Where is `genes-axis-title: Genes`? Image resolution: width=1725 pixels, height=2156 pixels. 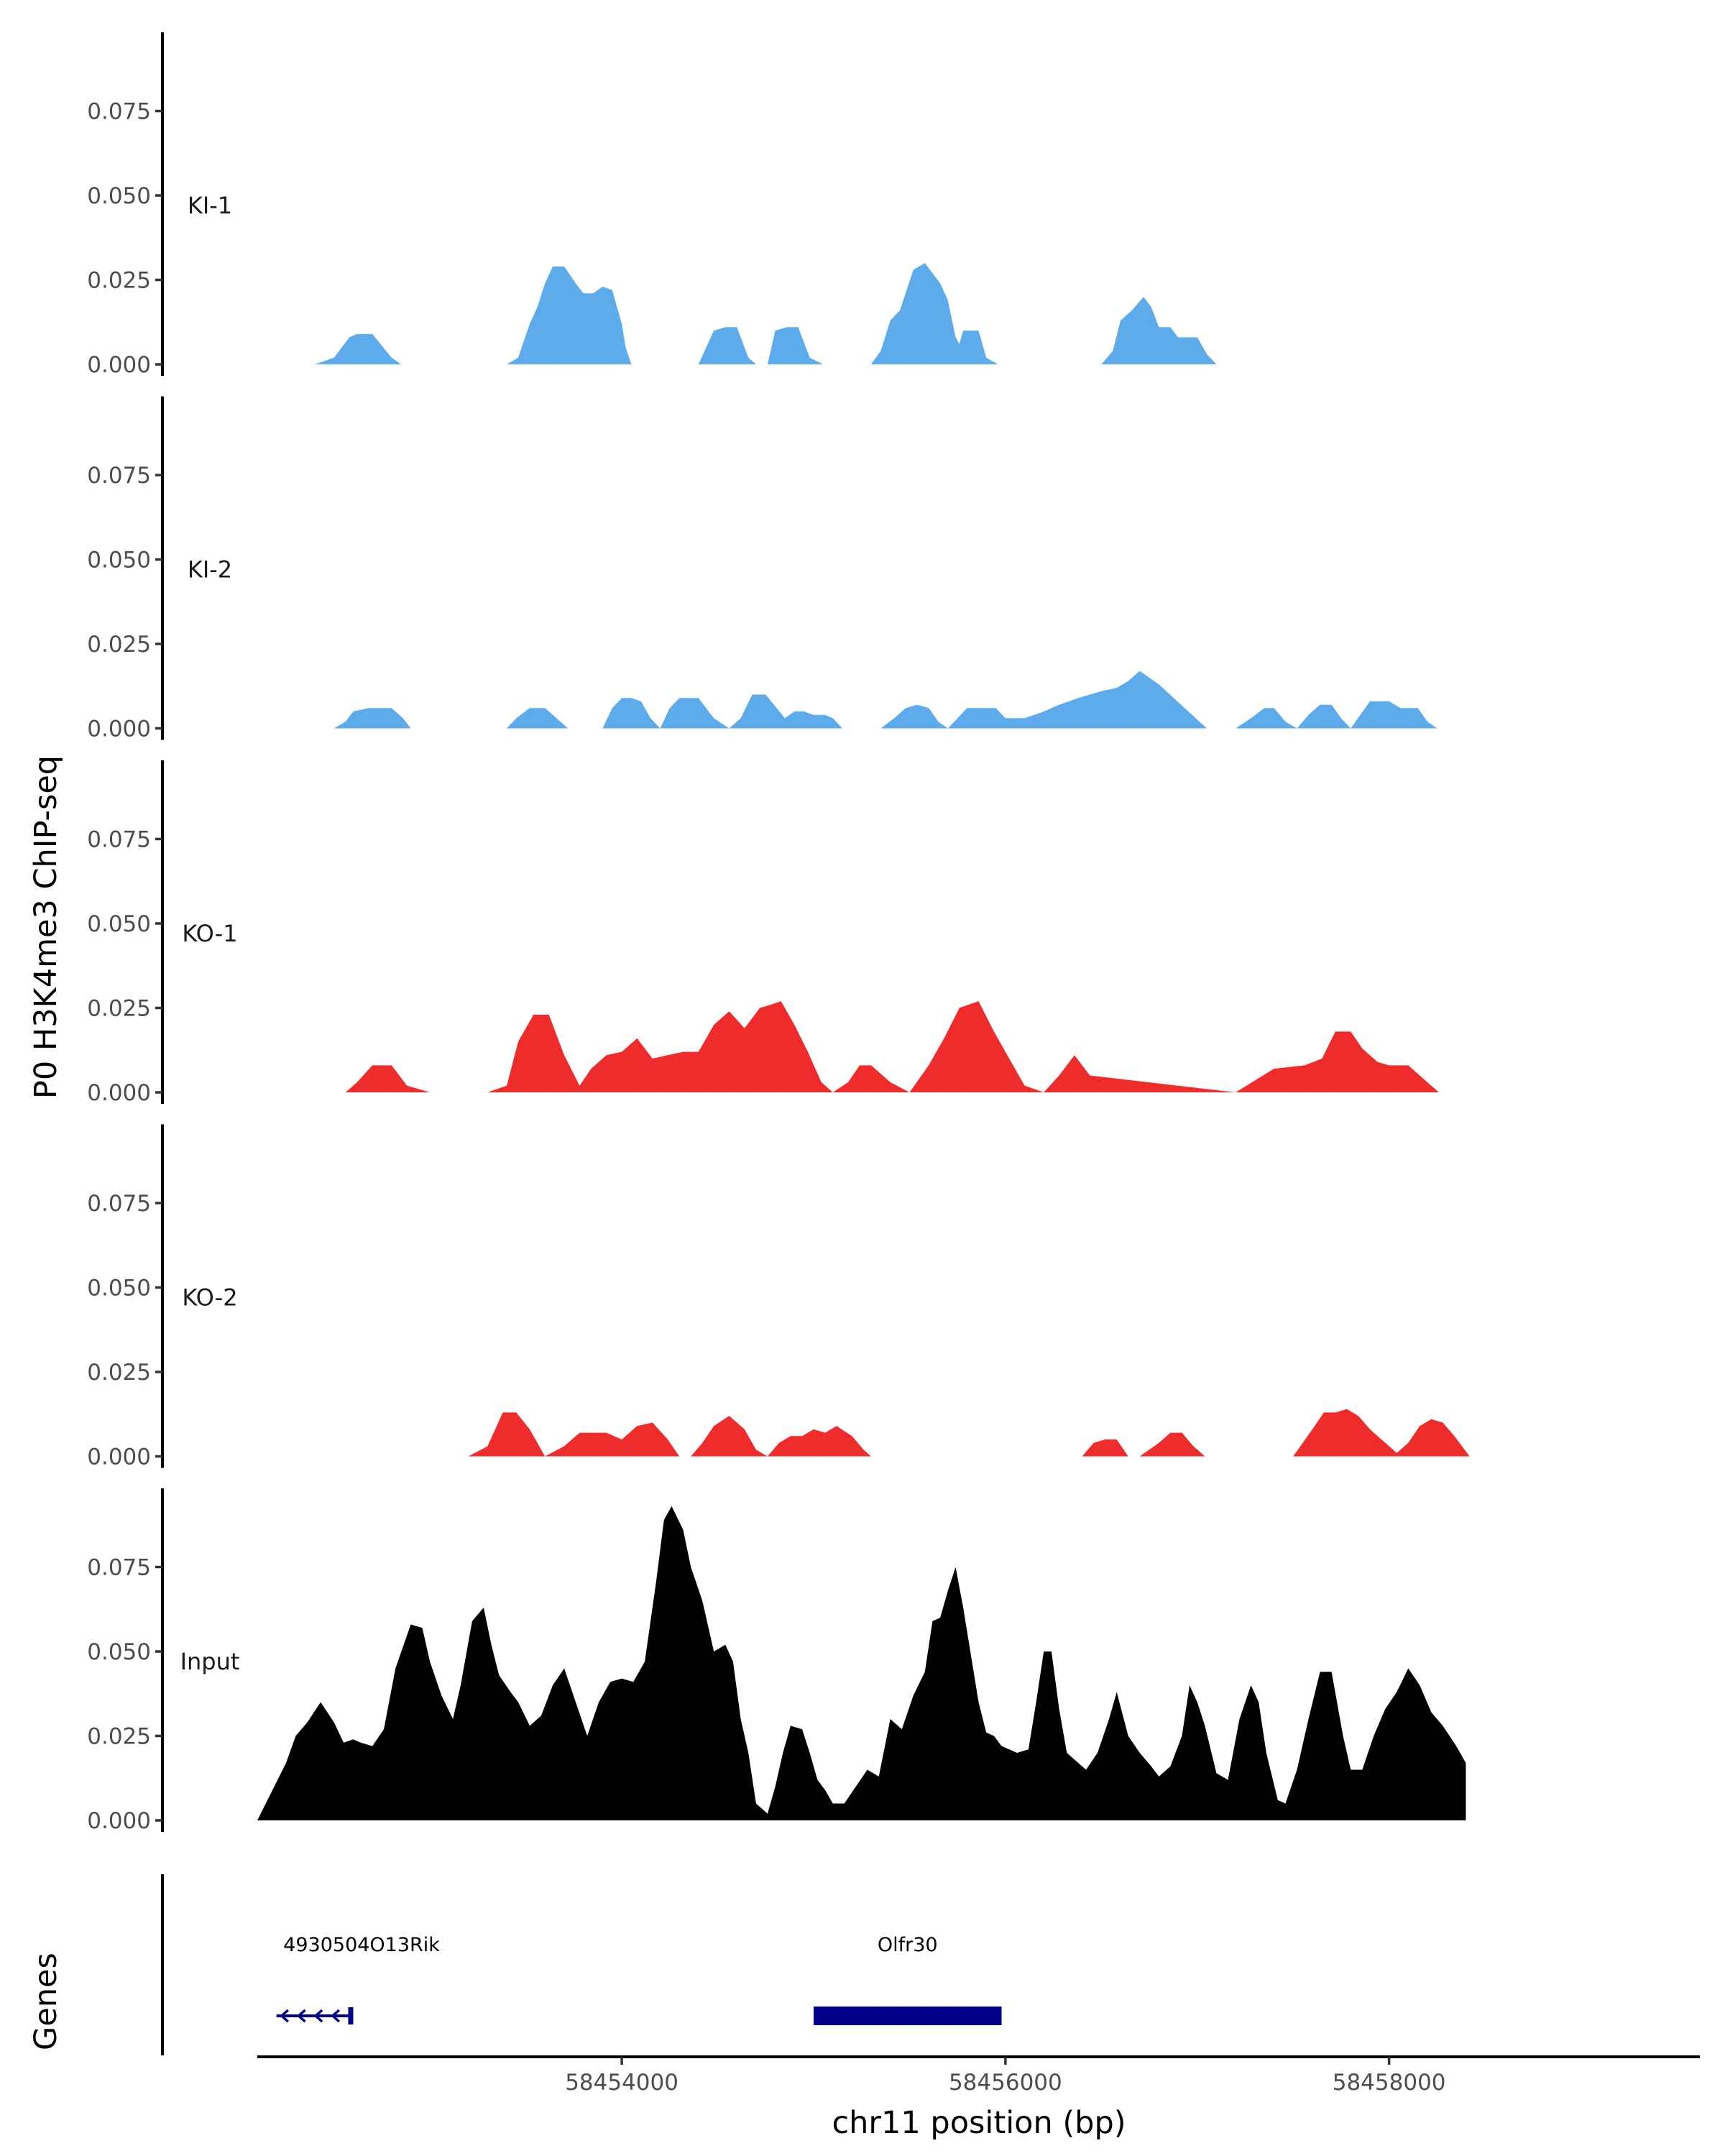 genes-axis-title: Genes is located at coordinates (46, 2002).